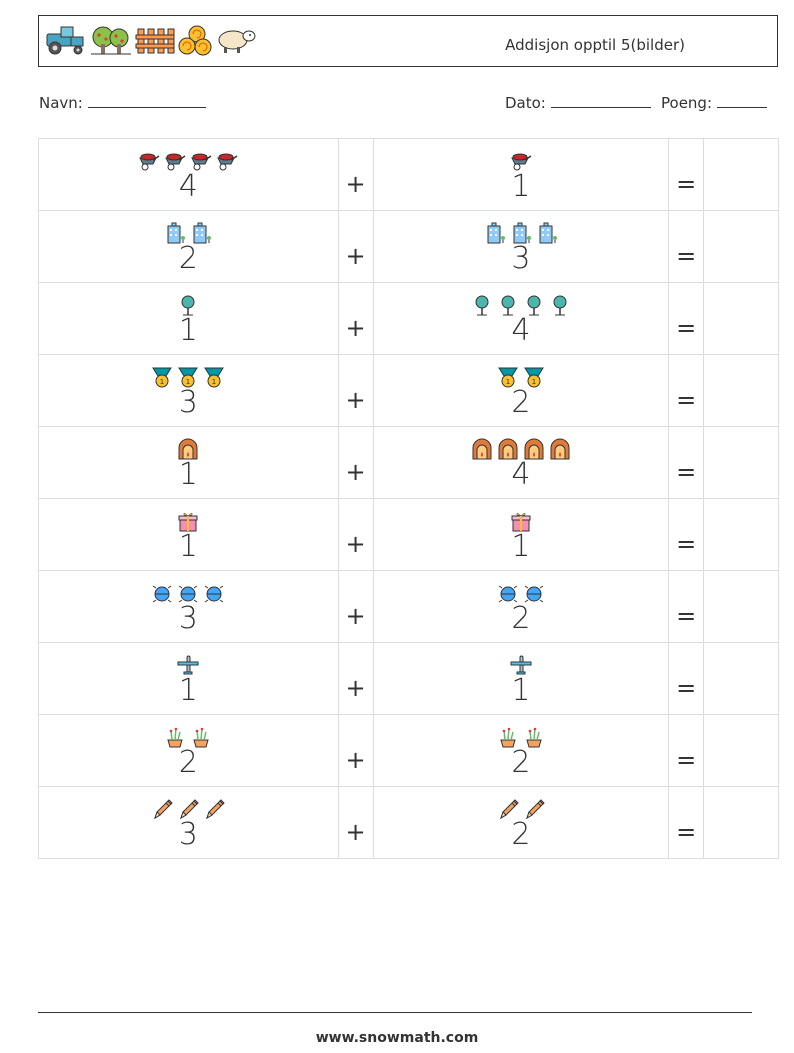 The image size is (794, 1053). Describe the element at coordinates (188, 186) in the screenshot. I see `left-number: 4` at that location.